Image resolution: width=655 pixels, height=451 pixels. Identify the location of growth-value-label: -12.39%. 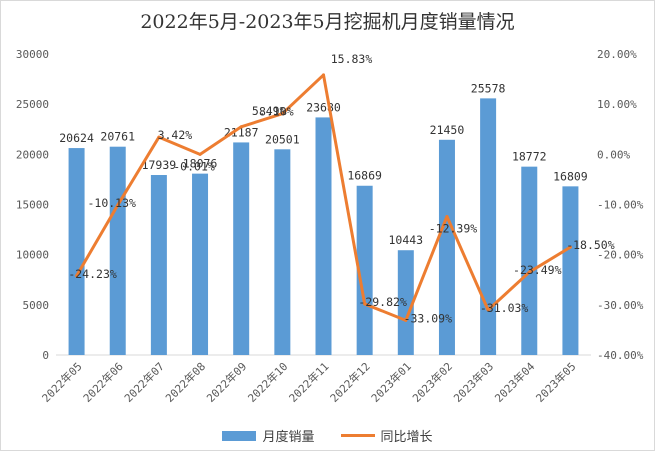
(453, 228).